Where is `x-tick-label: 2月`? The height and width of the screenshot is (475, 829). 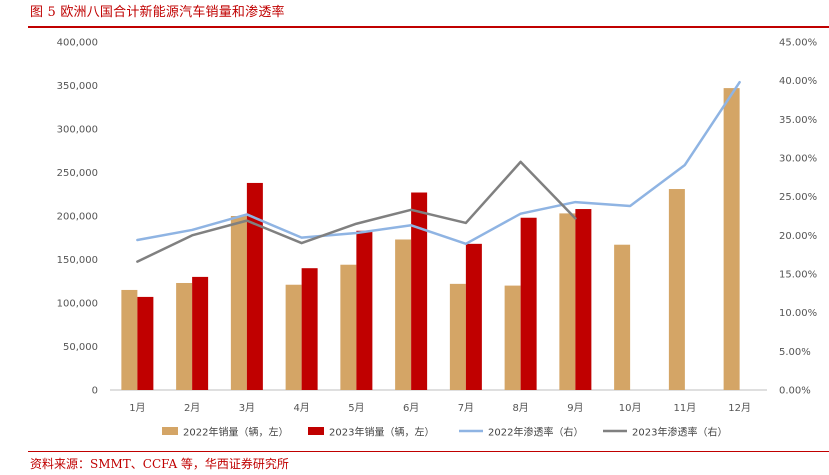
x-tick-label: 2月 is located at coordinates (192, 408).